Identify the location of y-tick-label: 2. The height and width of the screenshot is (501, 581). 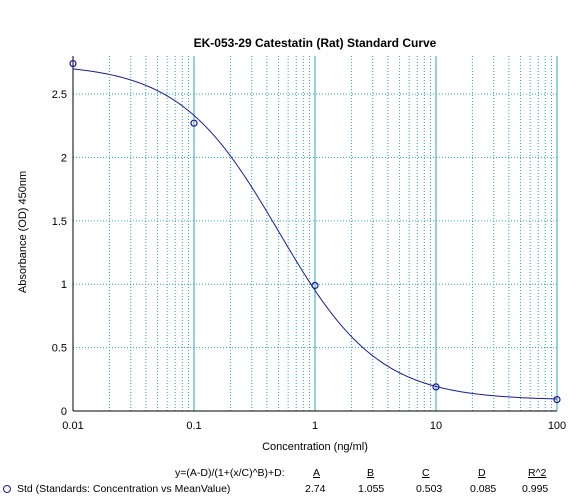
(64, 158).